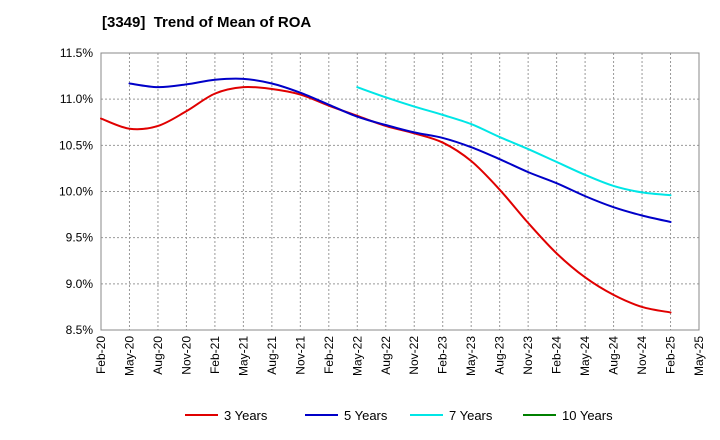 The width and height of the screenshot is (720, 440). I want to click on x-tick-label: Nov-22, so click(414, 355).